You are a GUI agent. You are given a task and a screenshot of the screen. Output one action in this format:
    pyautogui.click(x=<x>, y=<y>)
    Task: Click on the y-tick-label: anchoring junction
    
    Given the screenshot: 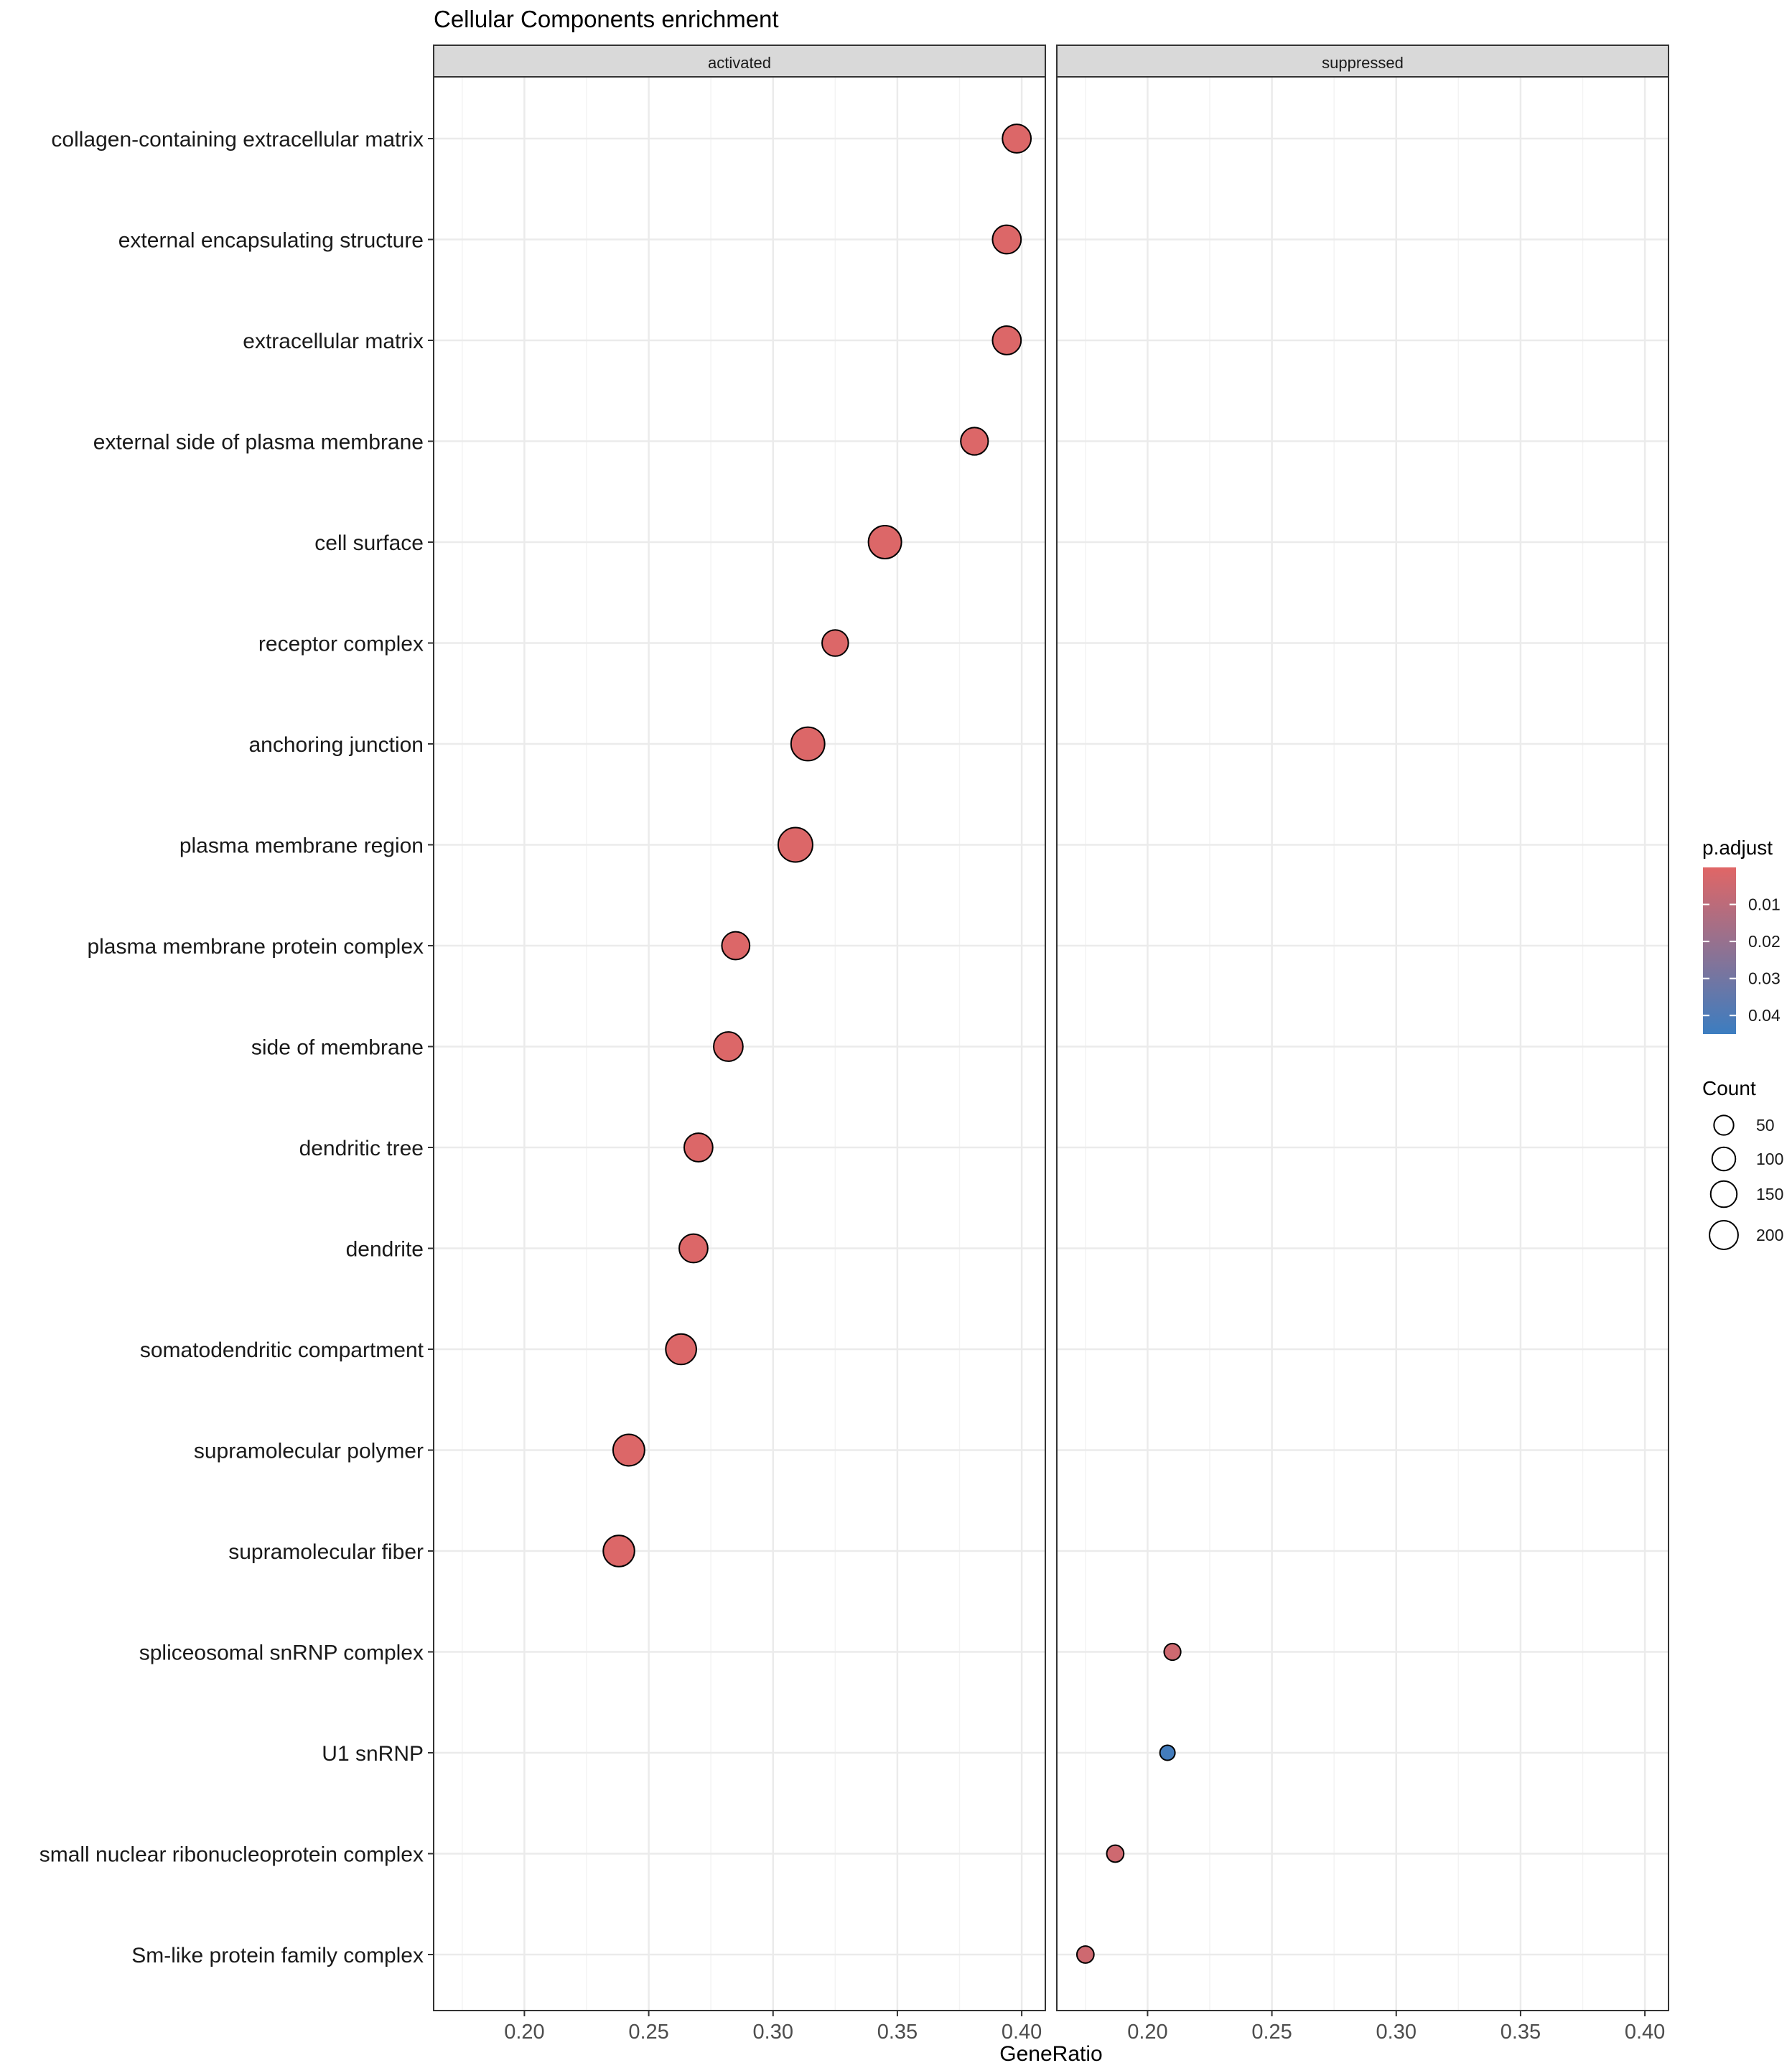 What is the action you would take?
    pyautogui.click(x=336, y=745)
    